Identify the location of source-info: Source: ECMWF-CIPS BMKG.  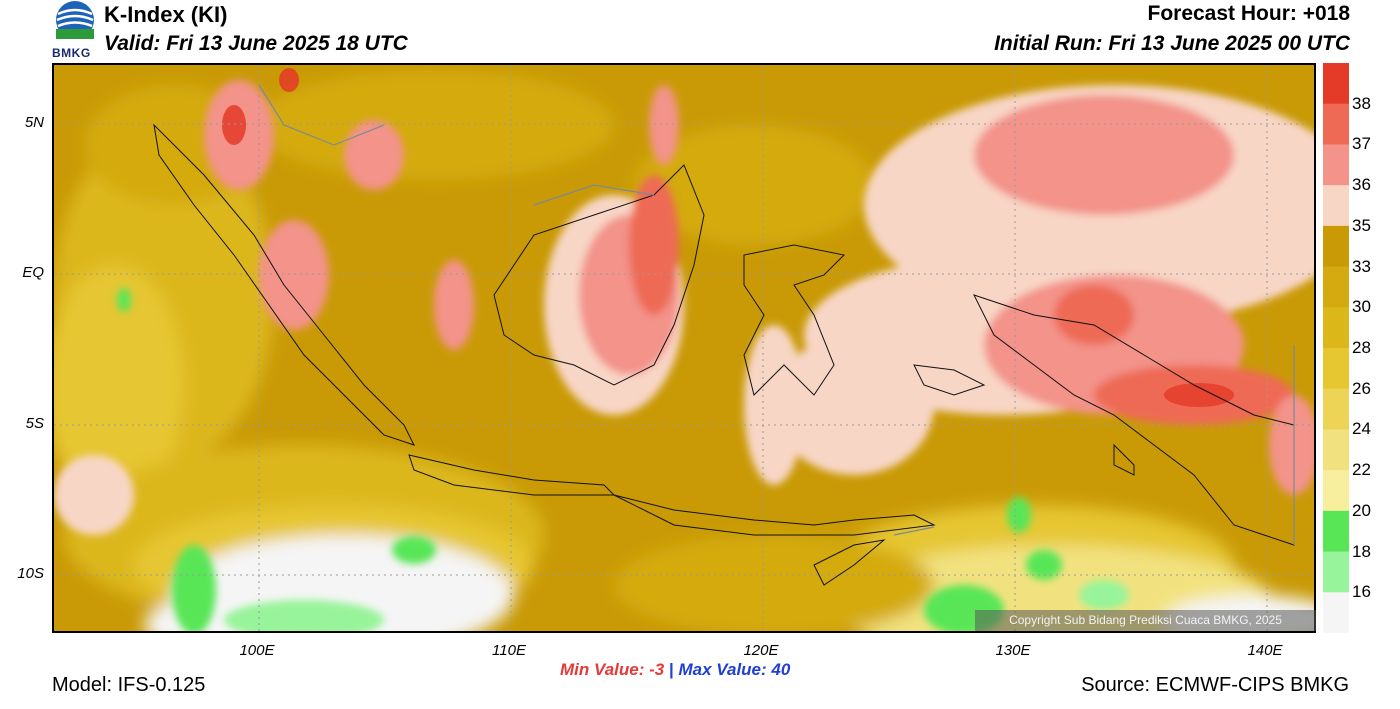
(1215, 685).